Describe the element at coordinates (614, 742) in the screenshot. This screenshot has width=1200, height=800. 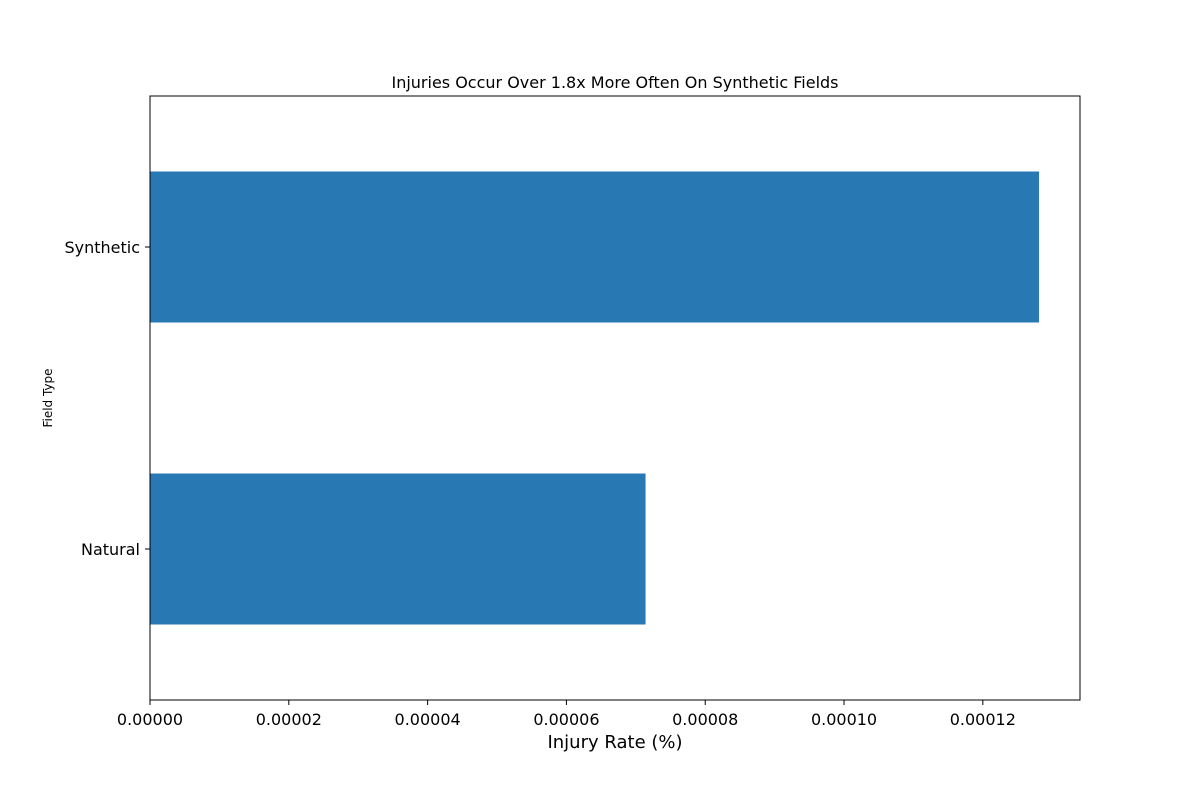
I see `x-axis-label: Injury Rate (%)` at that location.